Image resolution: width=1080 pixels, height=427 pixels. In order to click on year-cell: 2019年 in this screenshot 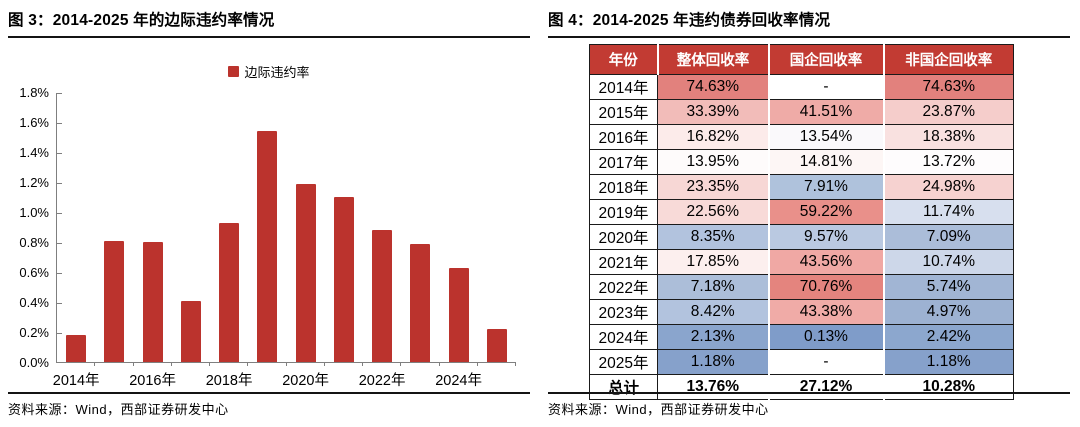, I will do `click(623, 212)`.